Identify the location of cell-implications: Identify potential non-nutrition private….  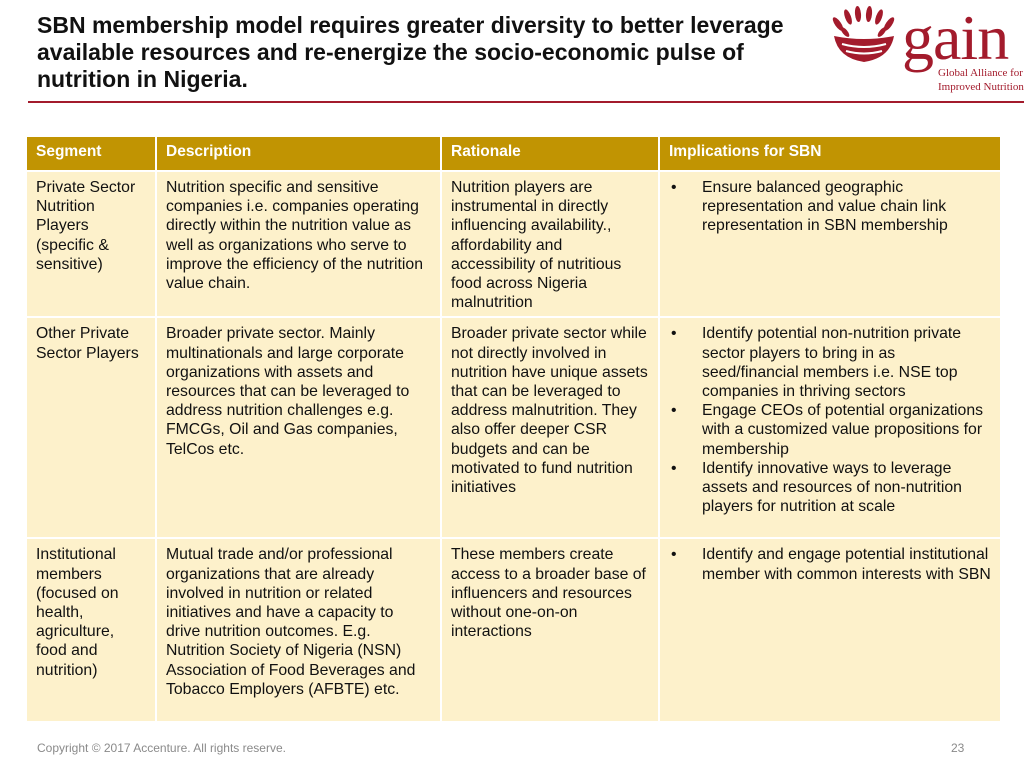
(829, 428).